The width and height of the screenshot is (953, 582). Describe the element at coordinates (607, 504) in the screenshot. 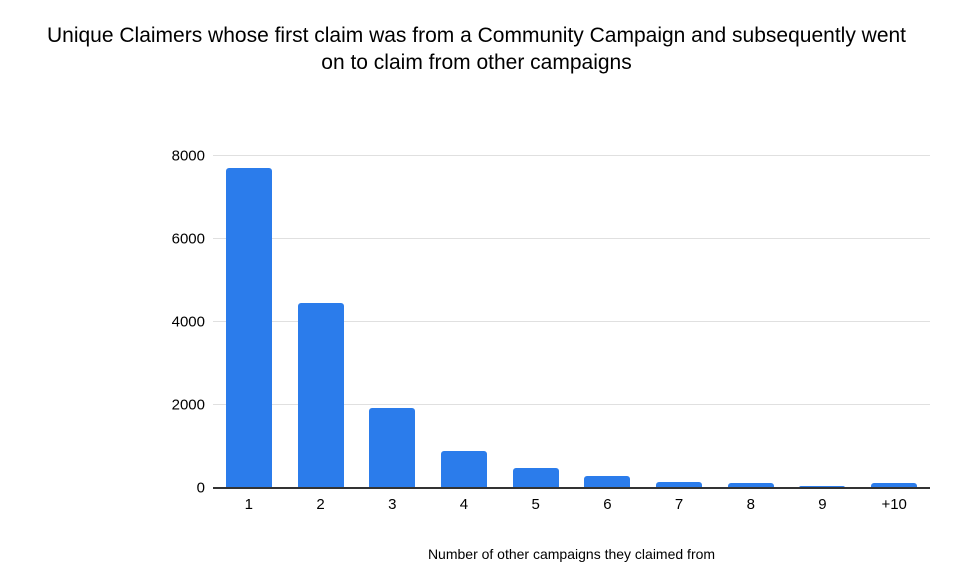

I see `x-tick-label: 6` at that location.